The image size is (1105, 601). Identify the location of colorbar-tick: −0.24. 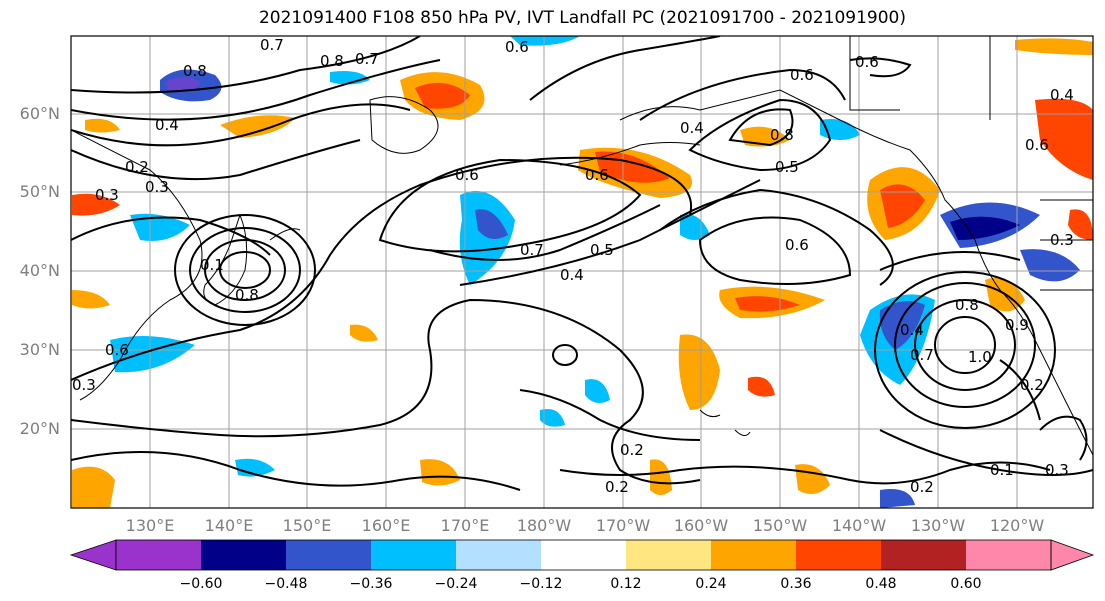
(456, 584).